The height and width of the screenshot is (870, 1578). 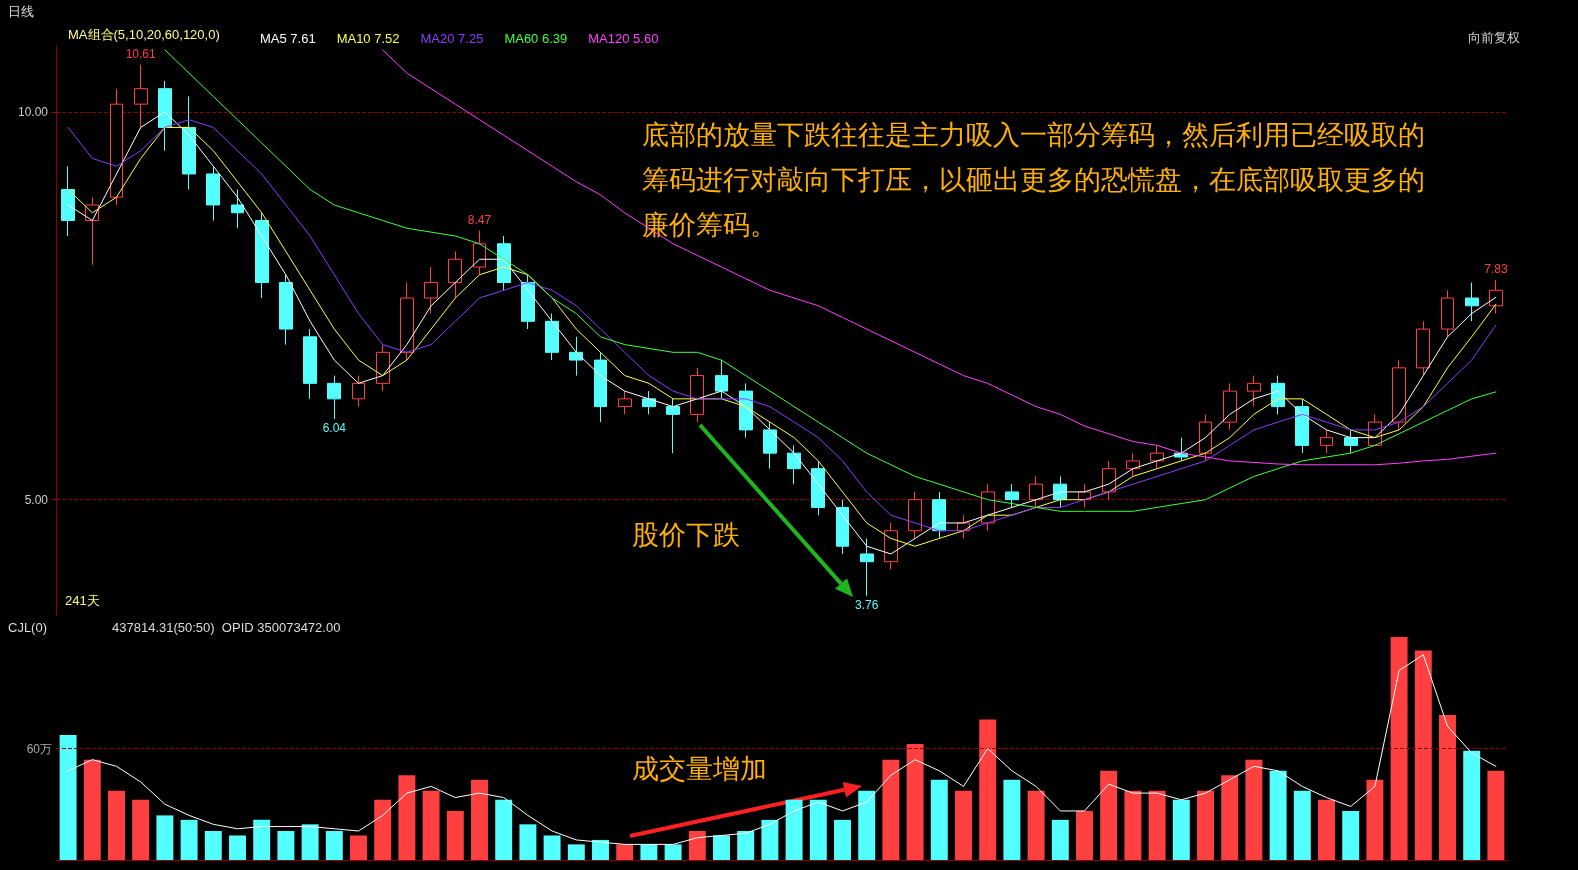 I want to click on y-tick-label: 5.00, so click(x=36, y=499).